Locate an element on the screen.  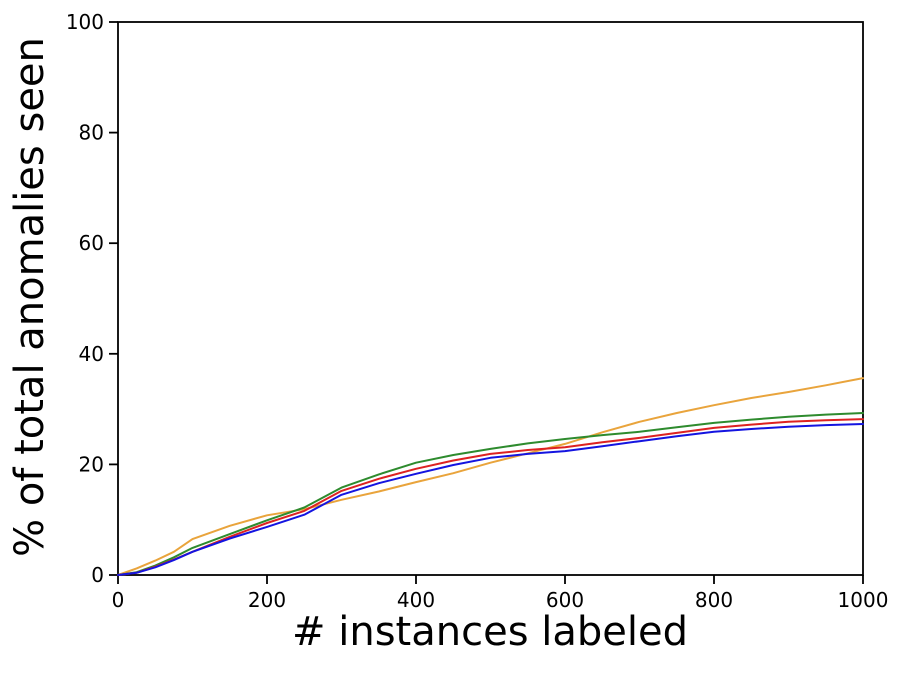
y-axis-label: % of total anomalies seen is located at coordinates (30, 297).